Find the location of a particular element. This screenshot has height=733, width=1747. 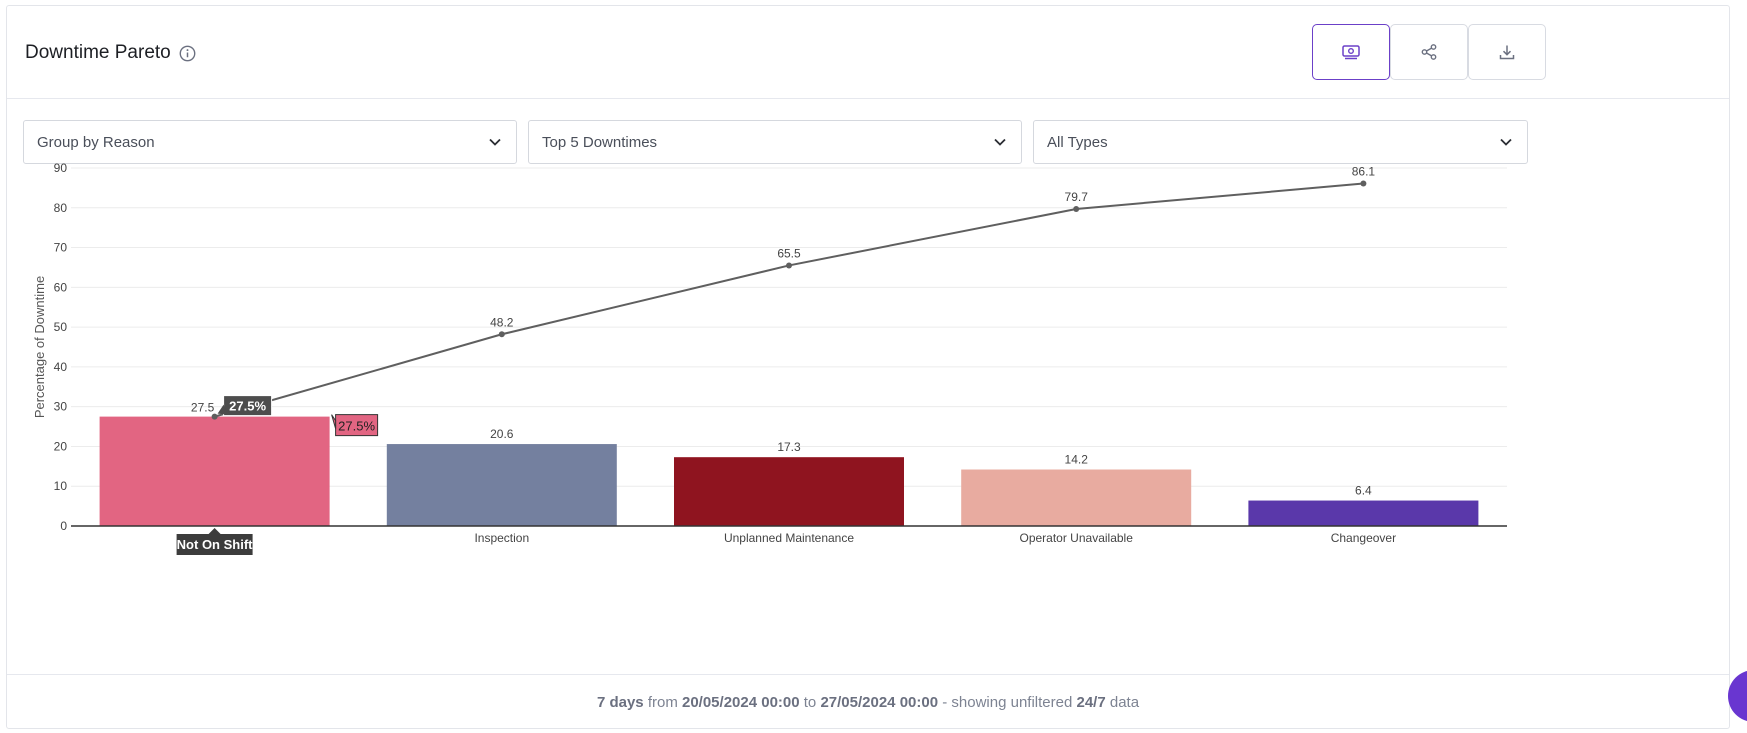

x-tick-label: Inspection is located at coordinates (501, 538).